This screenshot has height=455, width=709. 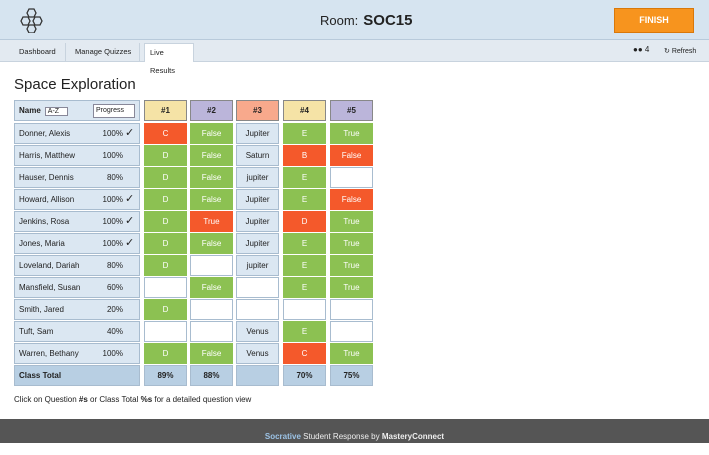 I want to click on progress: 60%, so click(x=114, y=287).